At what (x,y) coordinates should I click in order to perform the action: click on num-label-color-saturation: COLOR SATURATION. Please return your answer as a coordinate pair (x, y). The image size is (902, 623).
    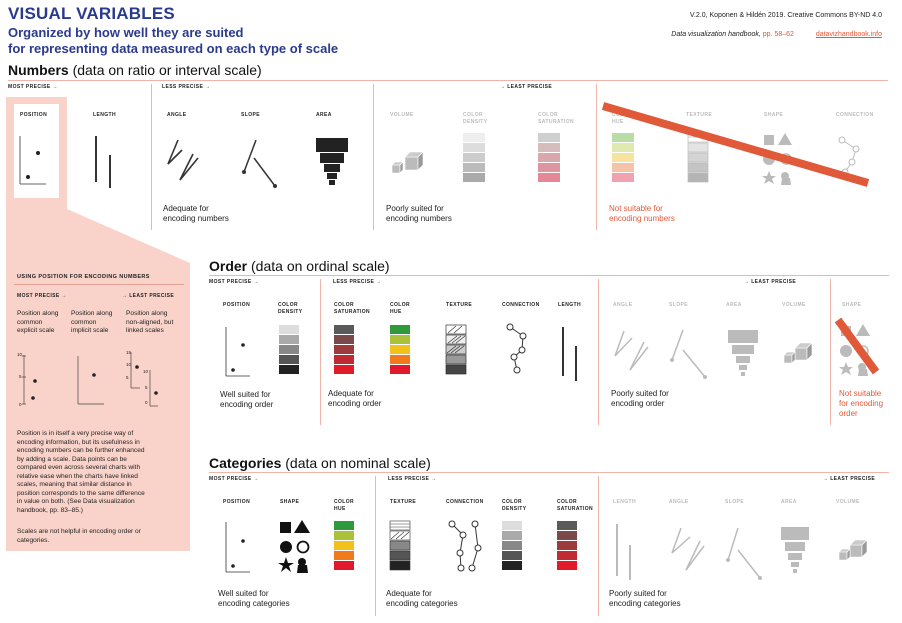
    Looking at the image, I should click on (556, 118).